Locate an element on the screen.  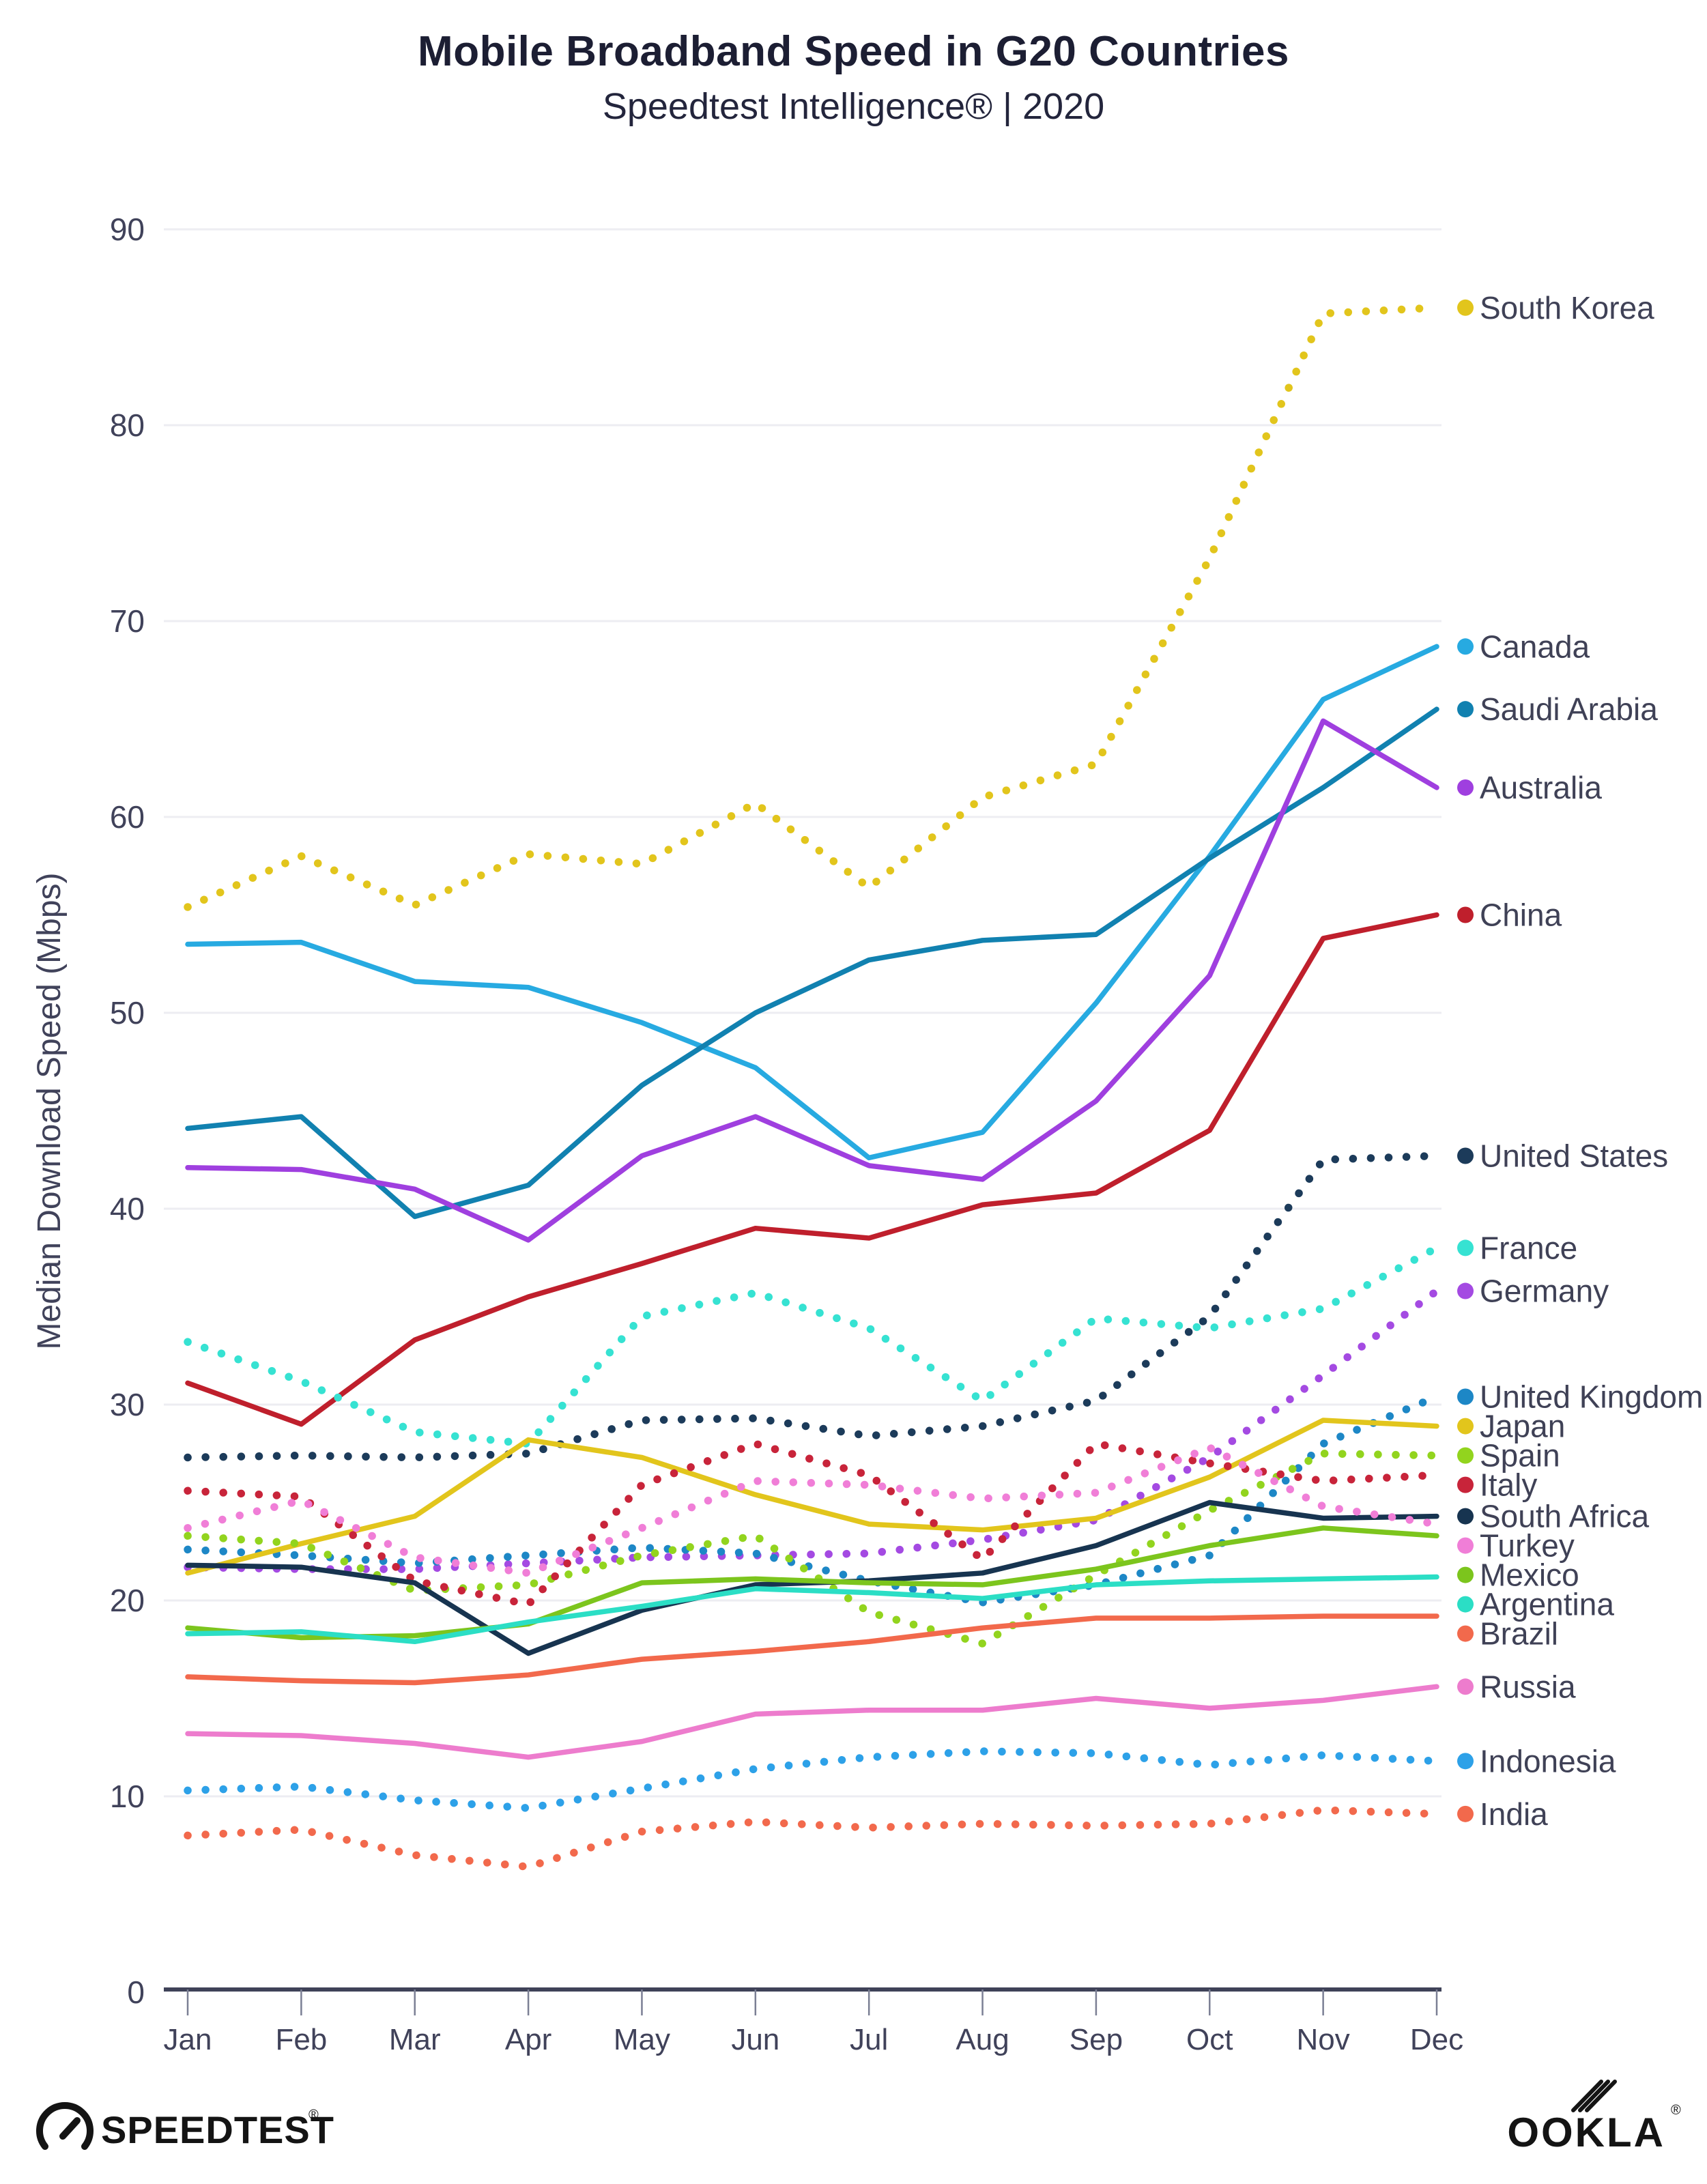
speedtest-trademark: ® is located at coordinates (314, 2115).